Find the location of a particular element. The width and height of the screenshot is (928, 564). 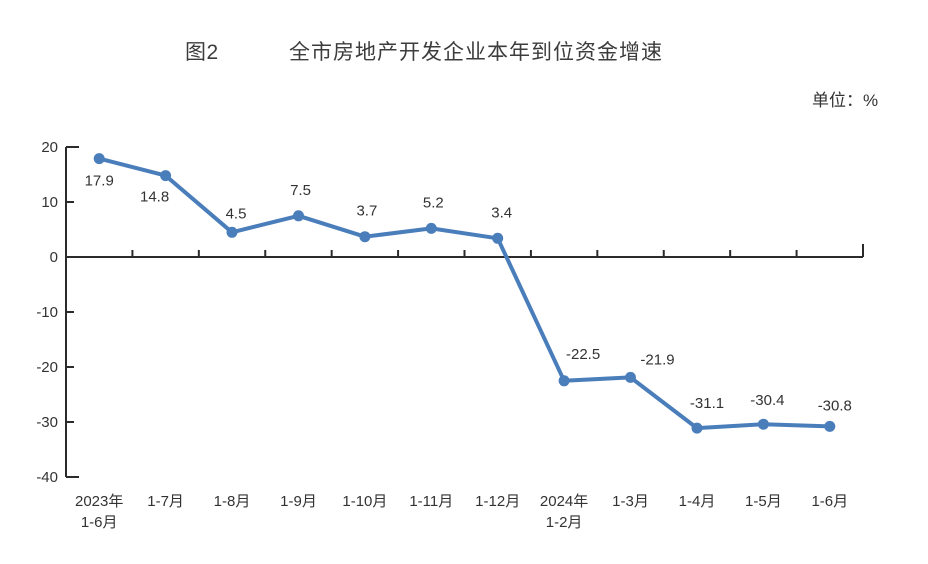

x-tick-label: 1-11月 is located at coordinates (431, 501).